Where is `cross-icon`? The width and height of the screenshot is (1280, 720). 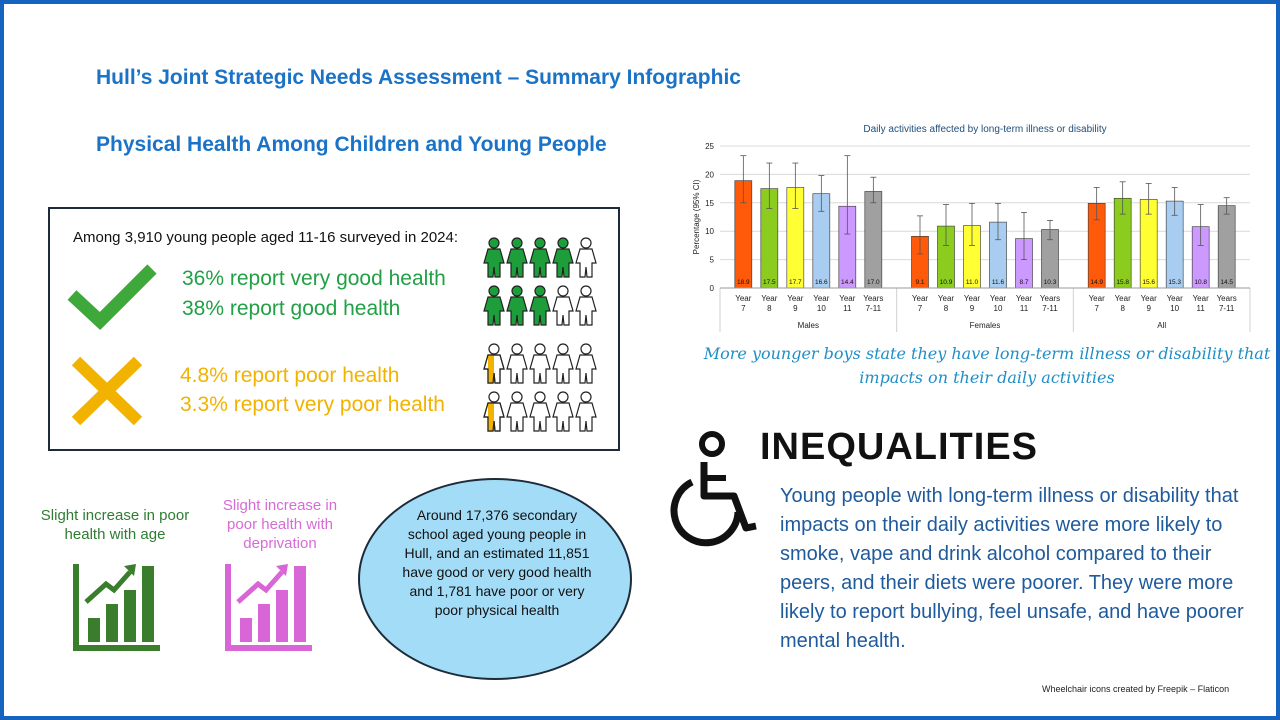
cross-icon is located at coordinates (107, 391).